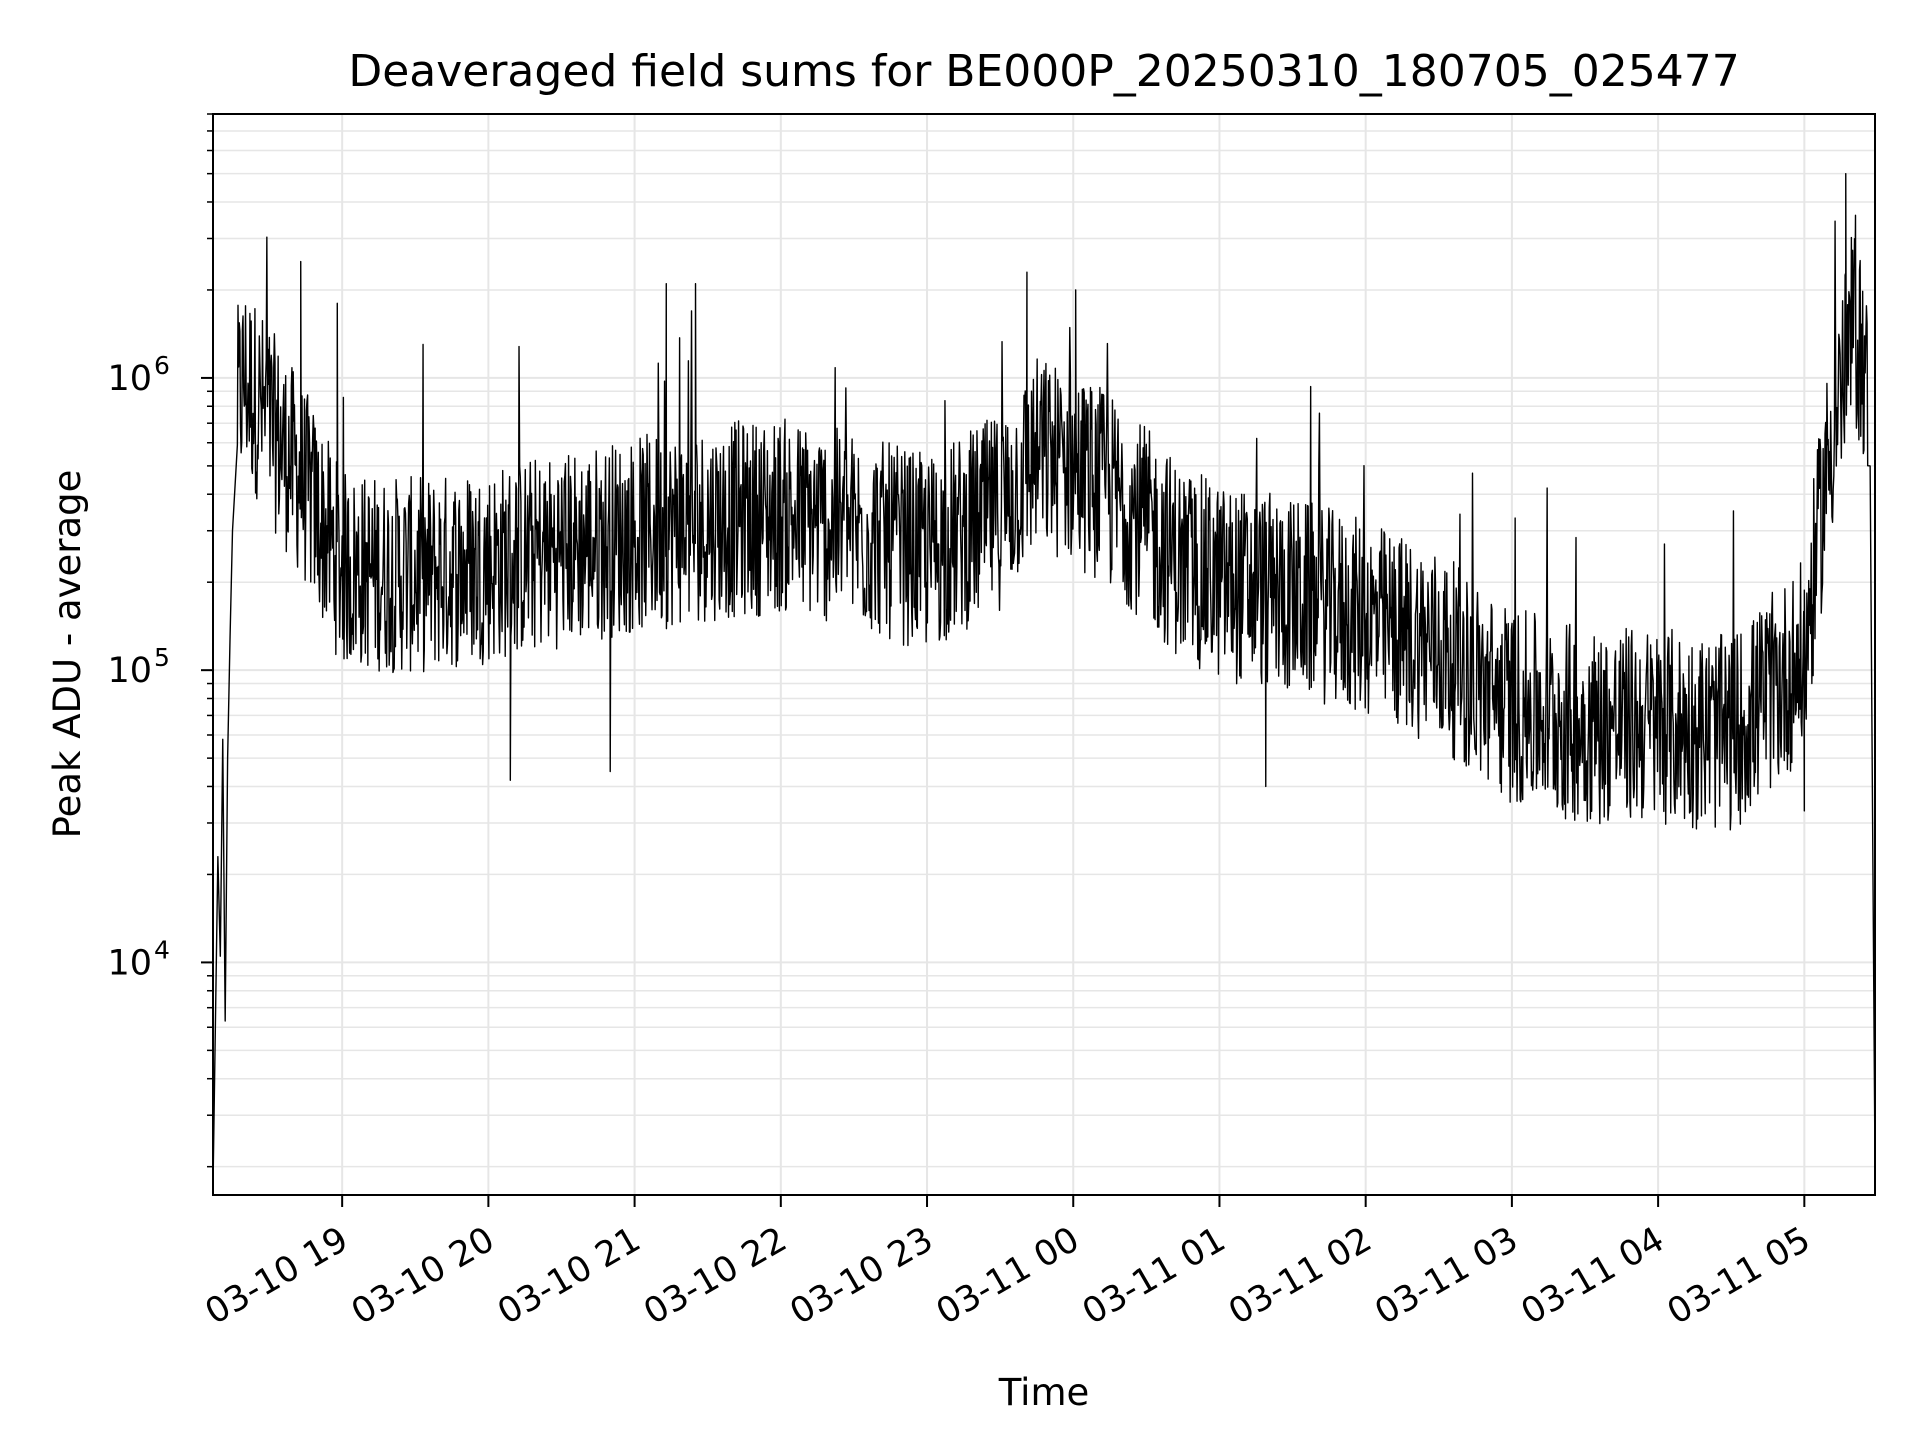 The height and width of the screenshot is (1445, 1920). What do you see at coordinates (162, 949) in the screenshot?
I see `y-tick-exponent: 4` at bounding box center [162, 949].